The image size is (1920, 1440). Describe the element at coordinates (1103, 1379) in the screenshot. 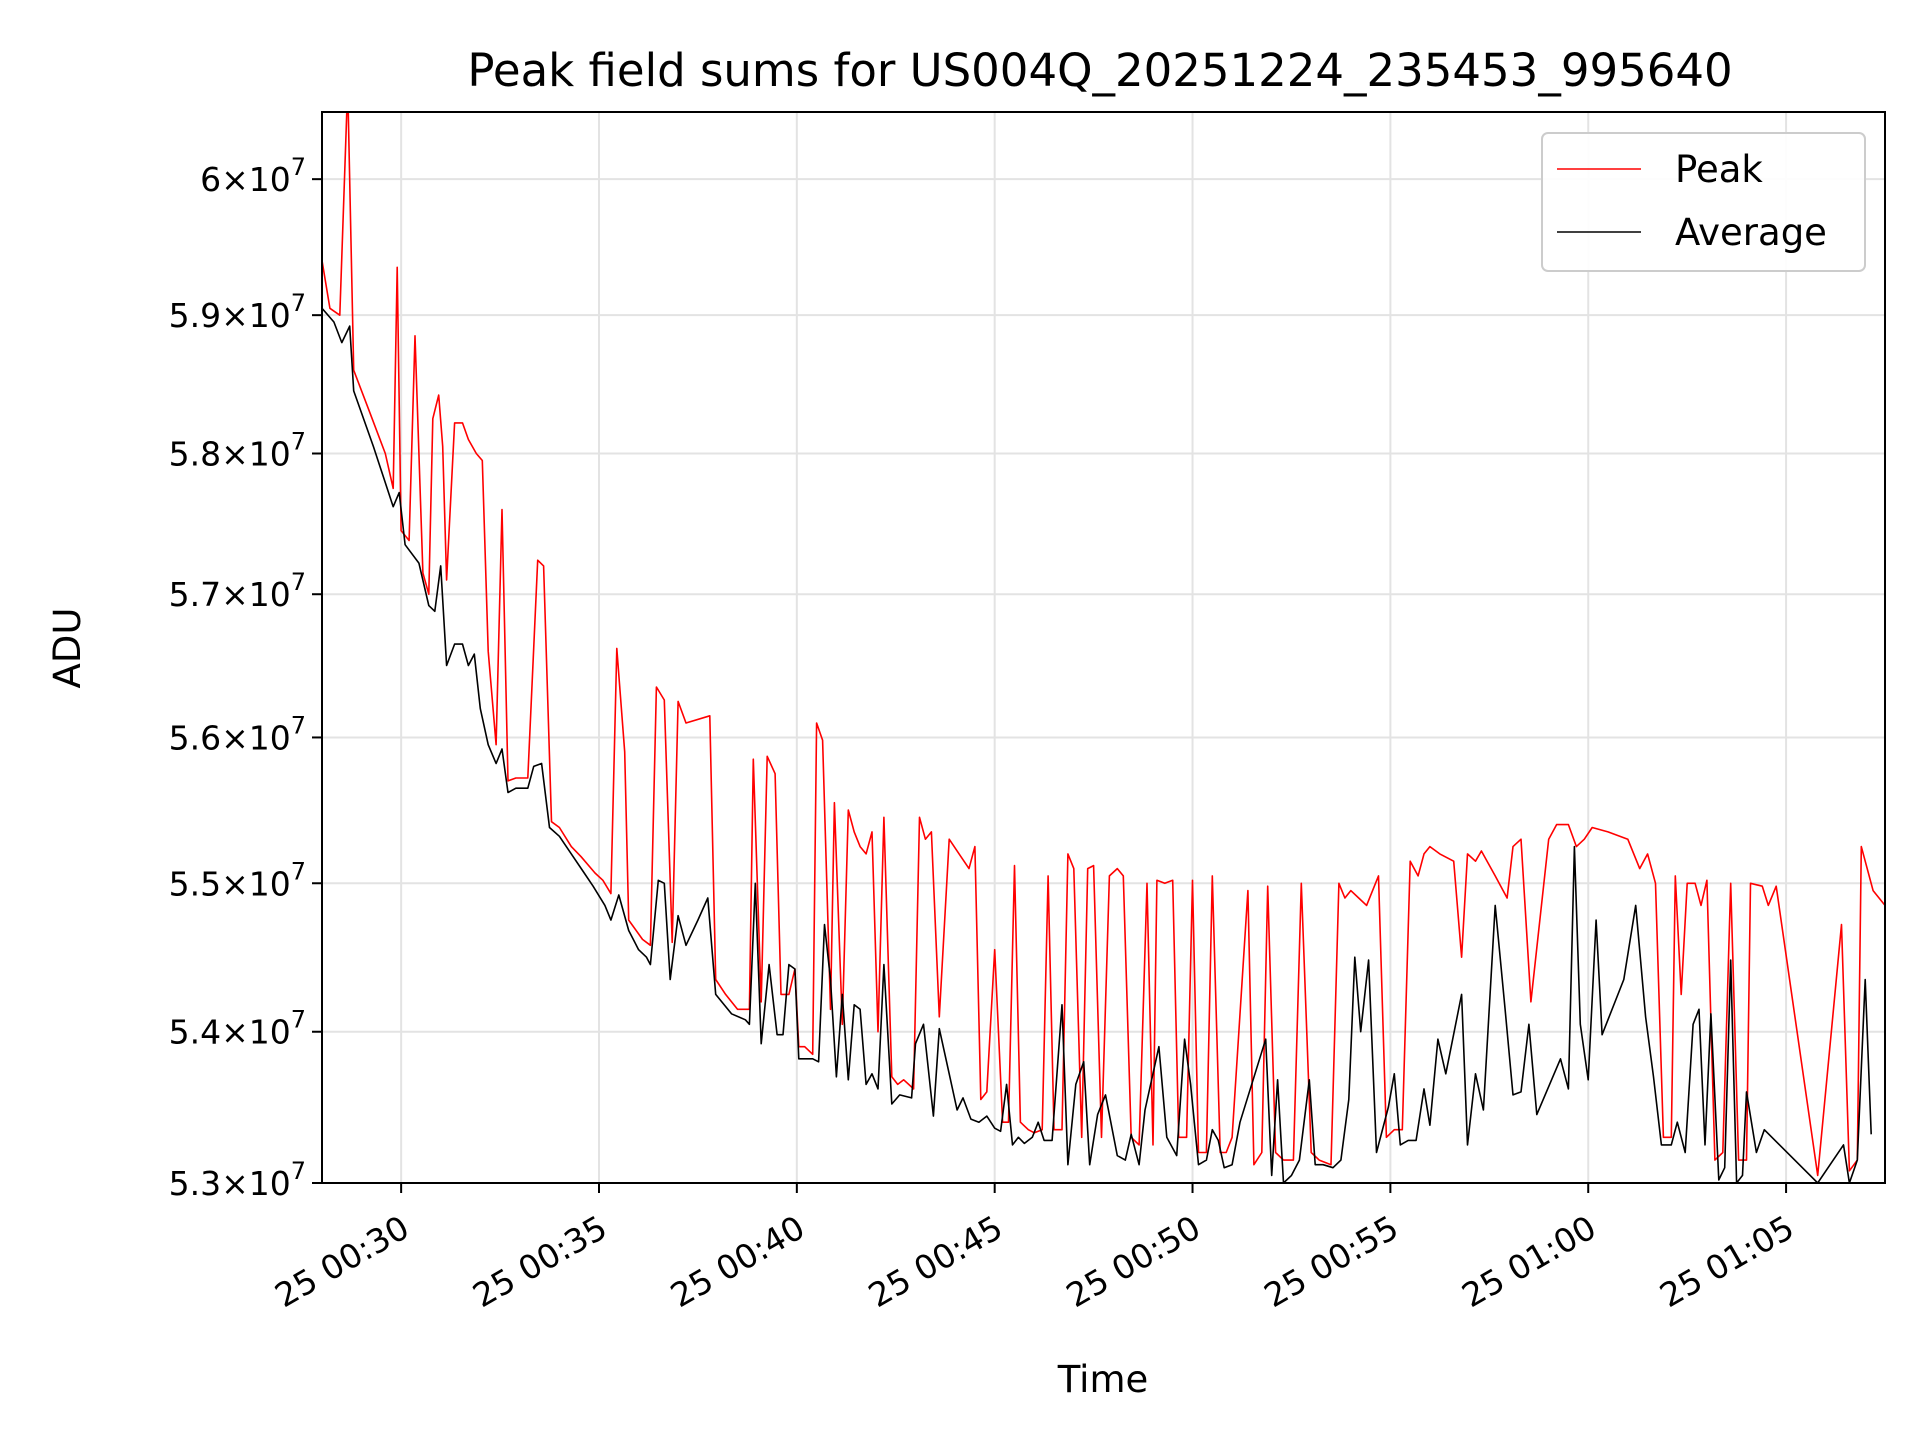

I see `x-axis-label: Time` at that location.